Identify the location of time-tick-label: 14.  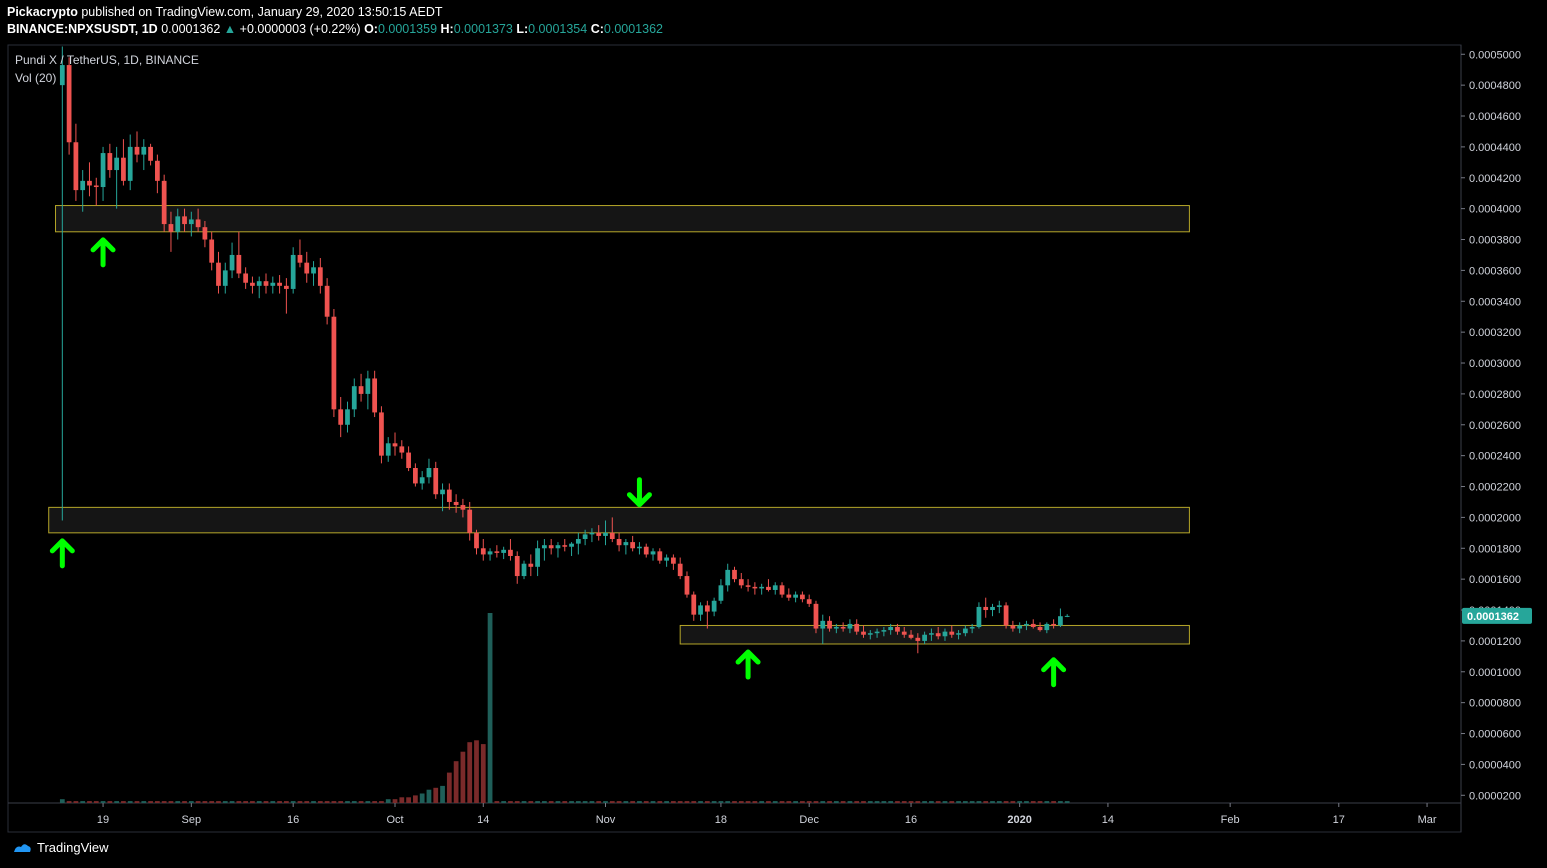
(483, 820).